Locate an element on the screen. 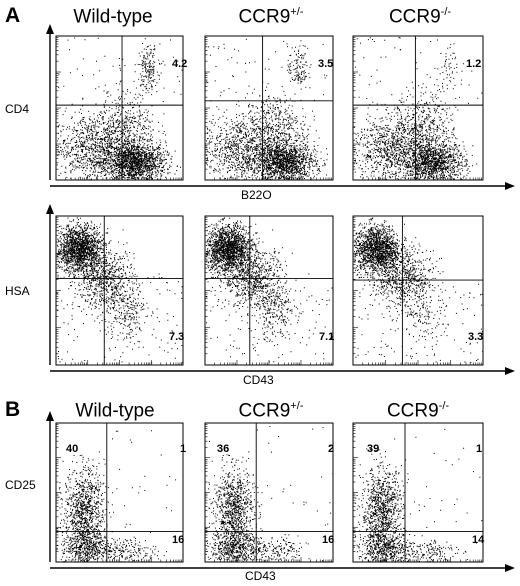  b-plot1-upper-right-value: 1 is located at coordinates (183, 449).